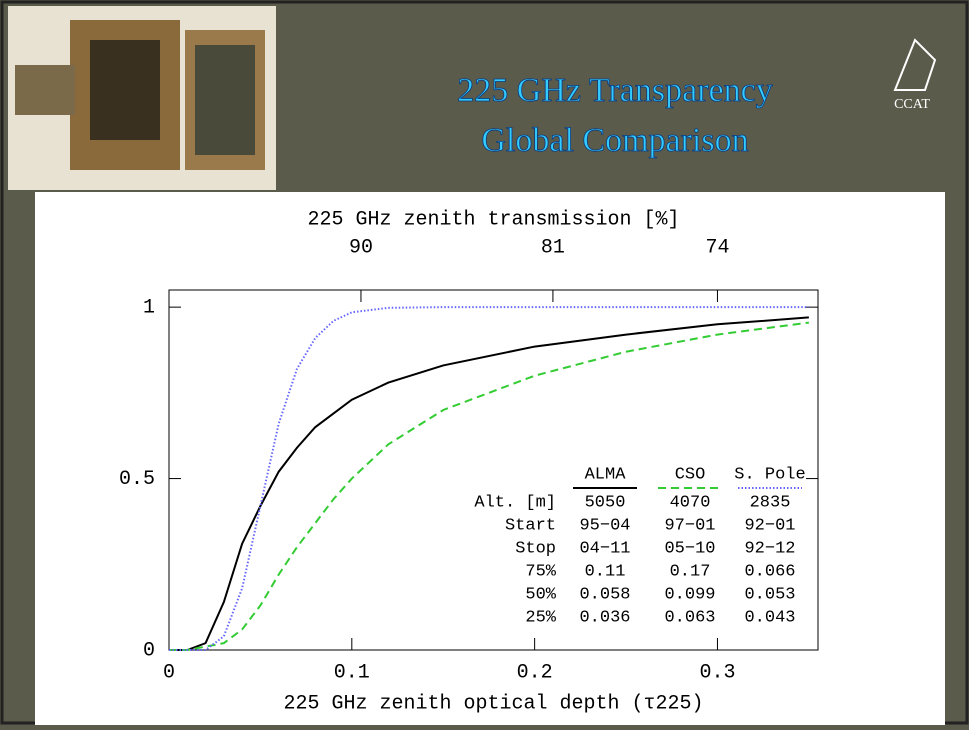 Image resolution: width=969 pixels, height=730 pixels. What do you see at coordinates (614, 140) in the screenshot?
I see `title: Global Comparison` at bounding box center [614, 140].